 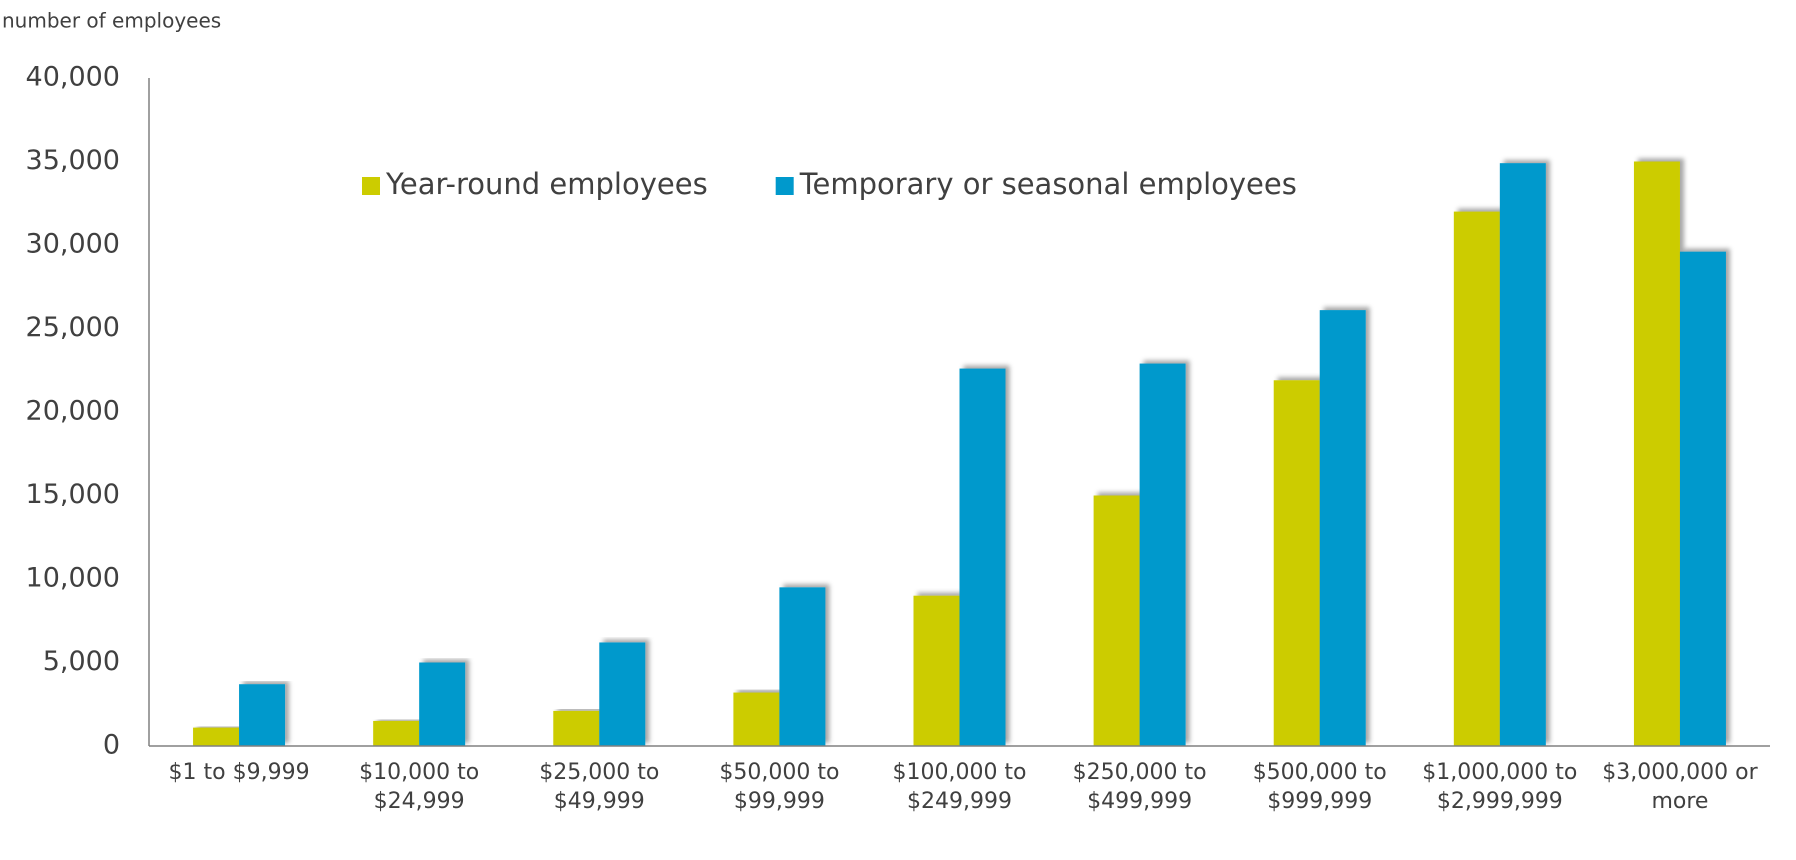 What do you see at coordinates (73, 411) in the screenshot?
I see `y-tick-label: 20,000` at bounding box center [73, 411].